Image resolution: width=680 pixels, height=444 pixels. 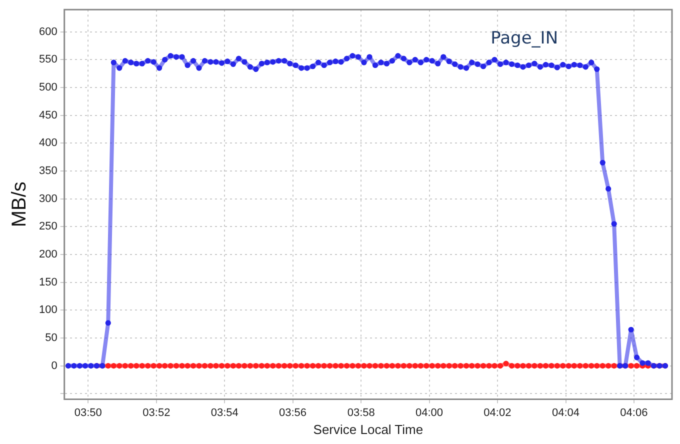 What do you see at coordinates (48, 115) in the screenshot?
I see `y-tick-label: 450` at bounding box center [48, 115].